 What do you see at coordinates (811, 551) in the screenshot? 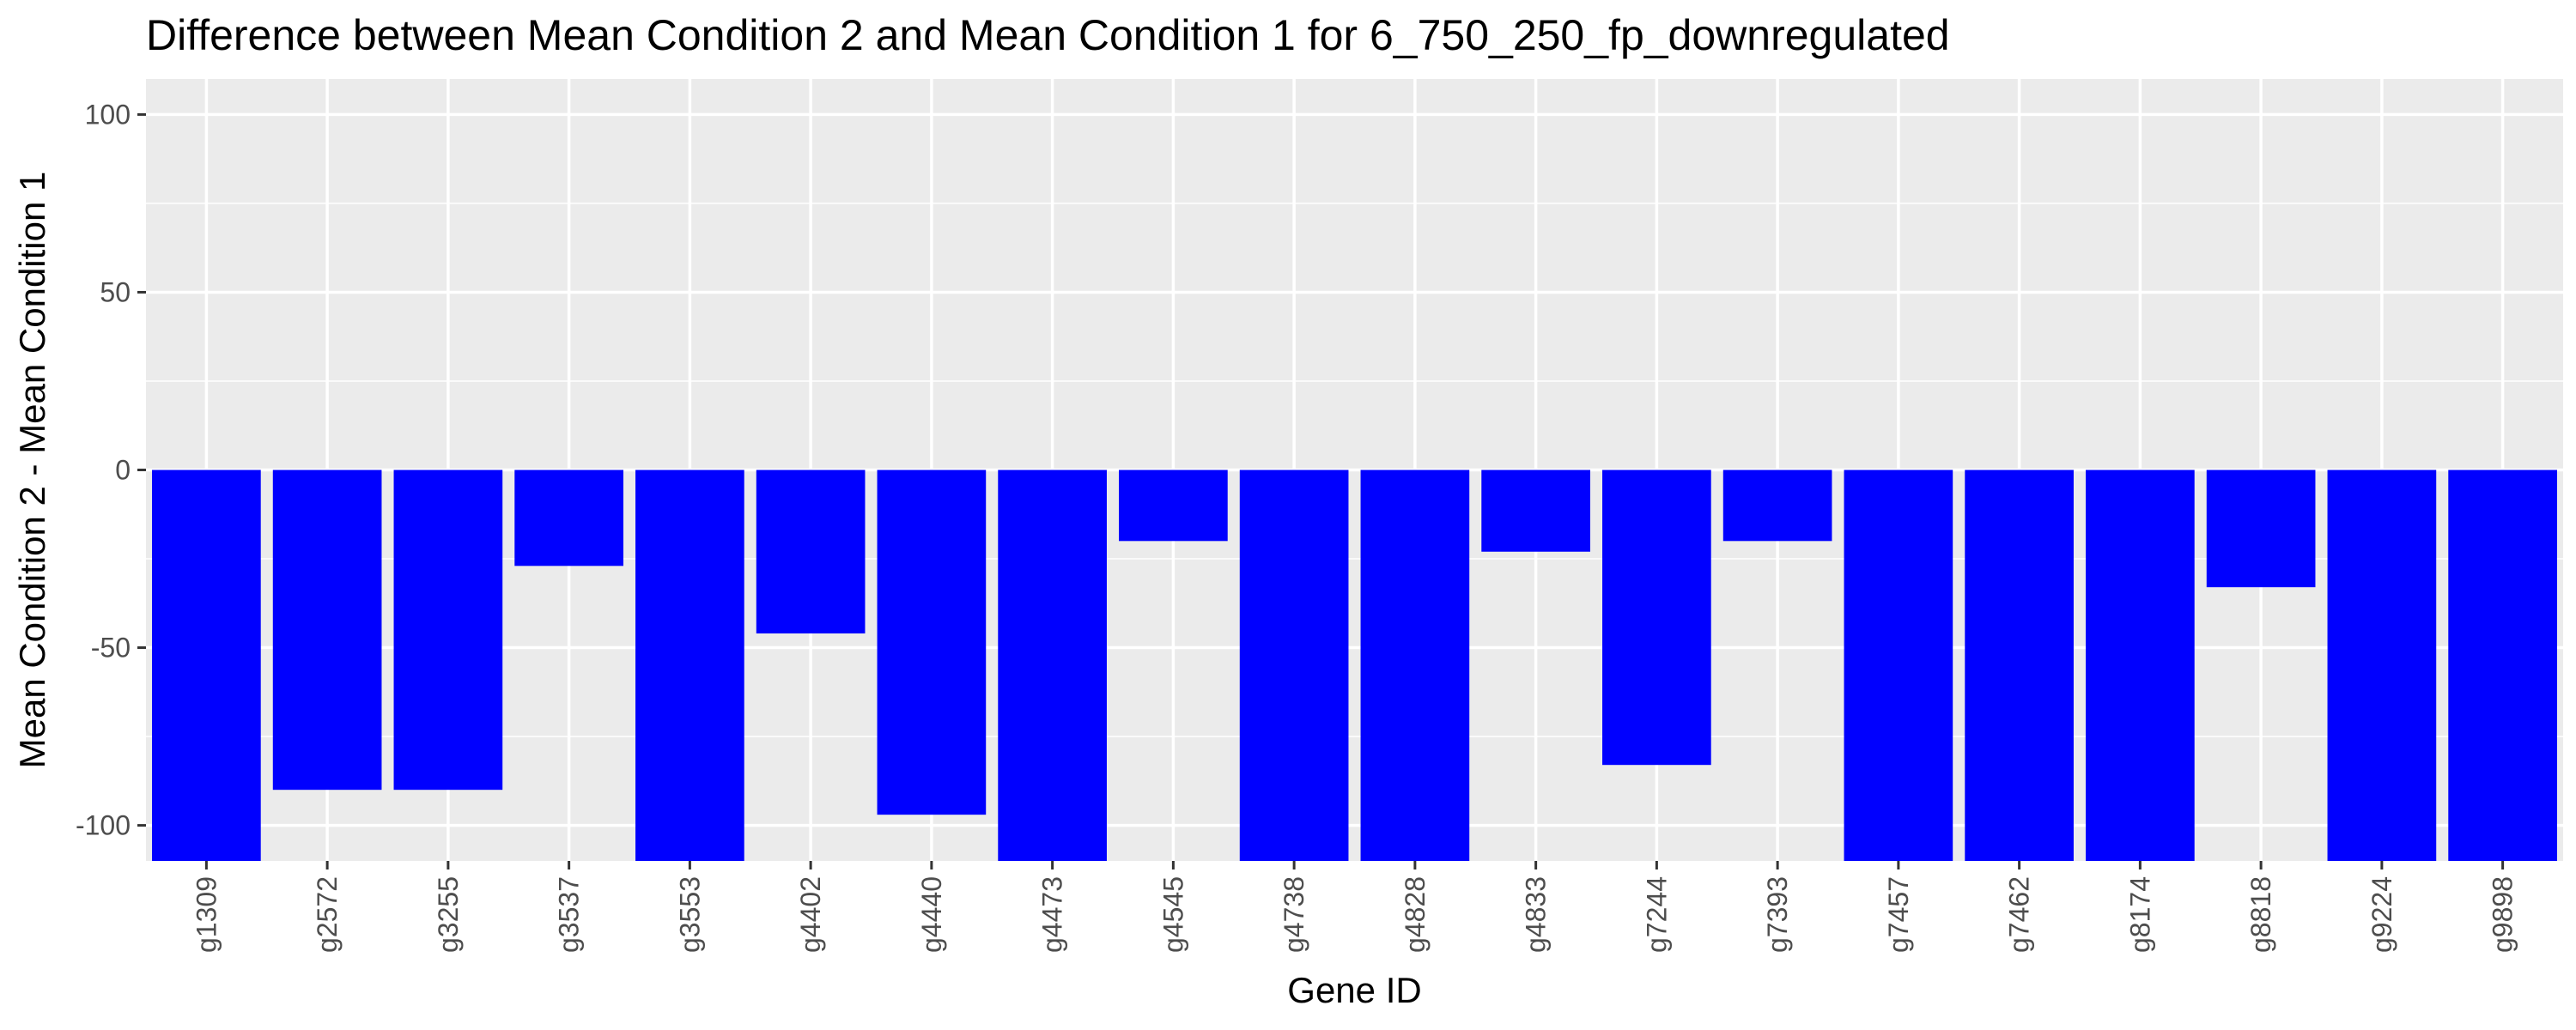
I see `bar-g4402` at bounding box center [811, 551].